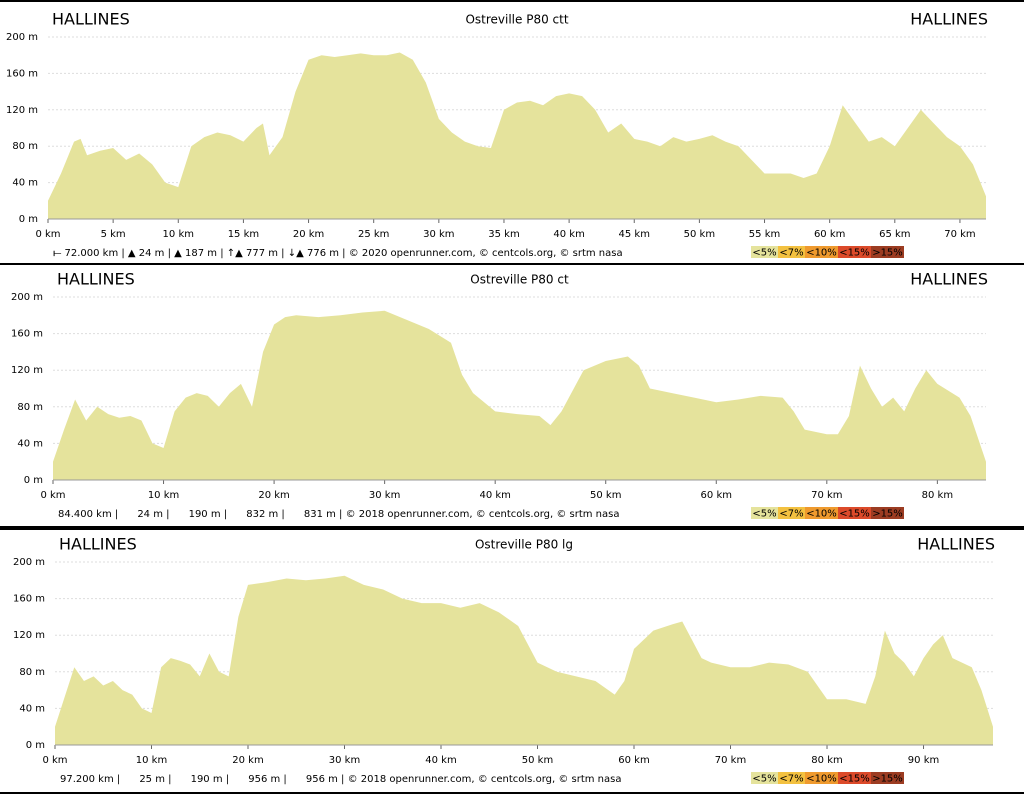 The height and width of the screenshot is (794, 1024). I want to click on x-tick-label: 55 km, so click(764, 234).